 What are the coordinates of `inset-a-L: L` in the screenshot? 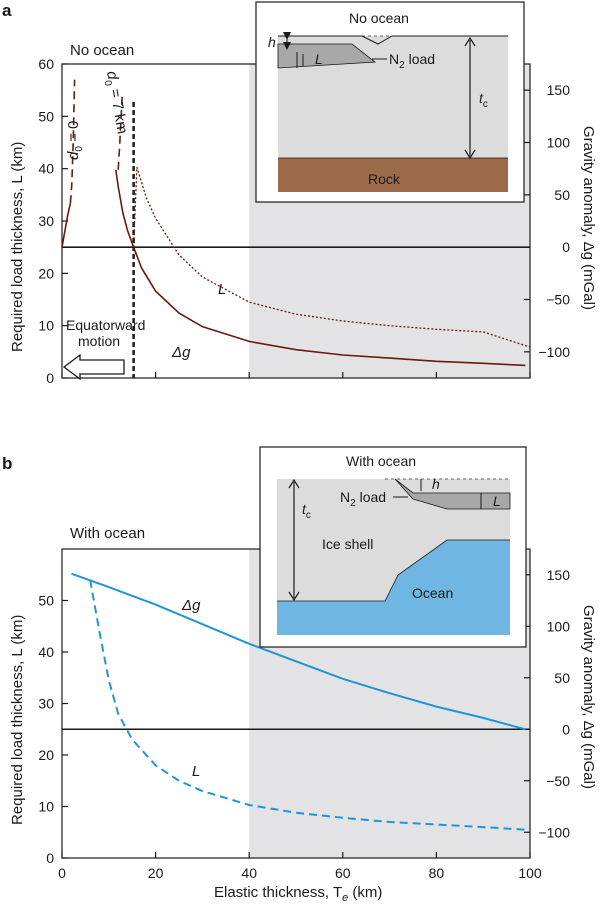 It's located at (319, 59).